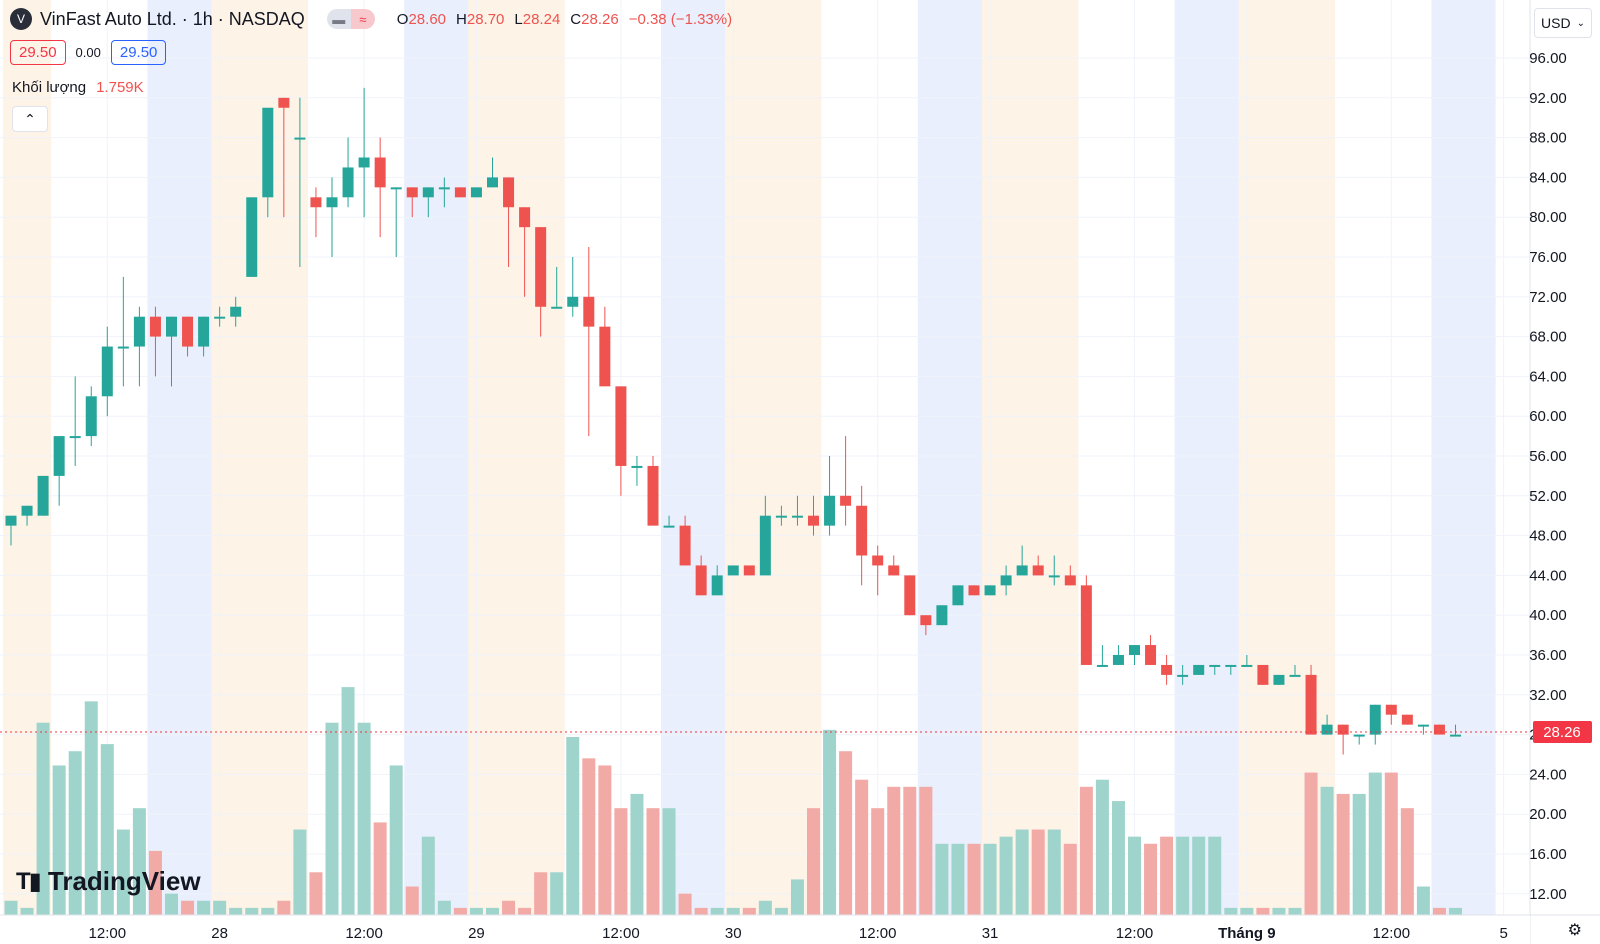 This screenshot has height=944, width=1600. I want to click on chart-style-toggle: ▬ ≈, so click(350, 19).